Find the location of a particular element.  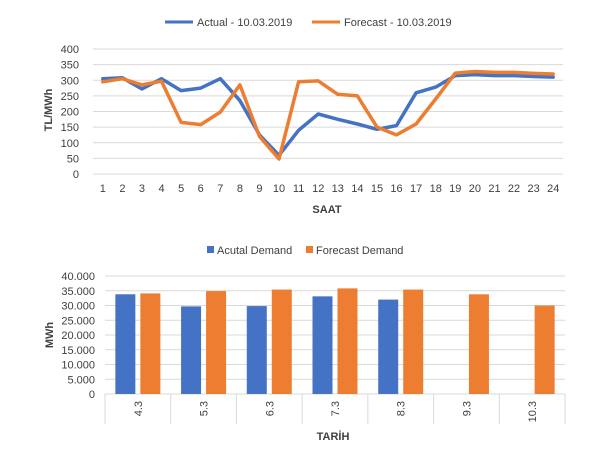

legend-label-actual-demand: Acutal Demand is located at coordinates (254, 251).